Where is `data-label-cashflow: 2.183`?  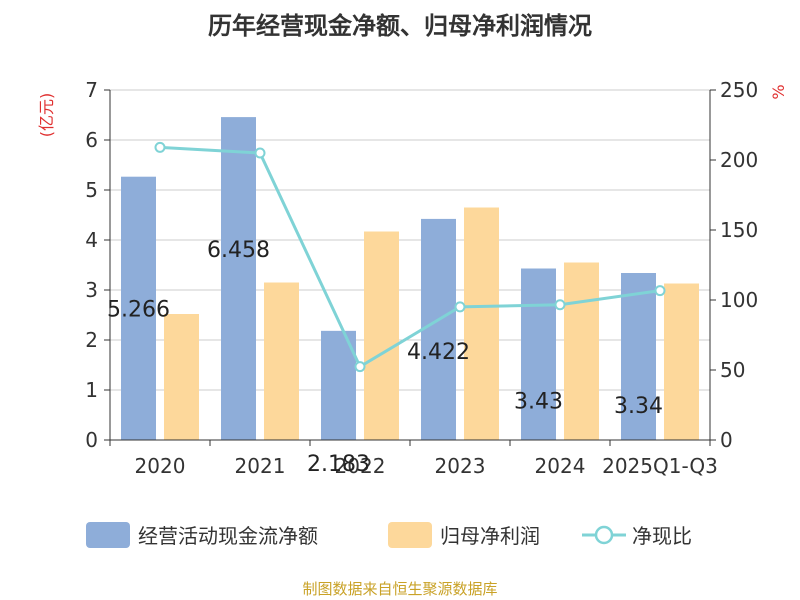 data-label-cashflow: 2.183 is located at coordinates (338, 464).